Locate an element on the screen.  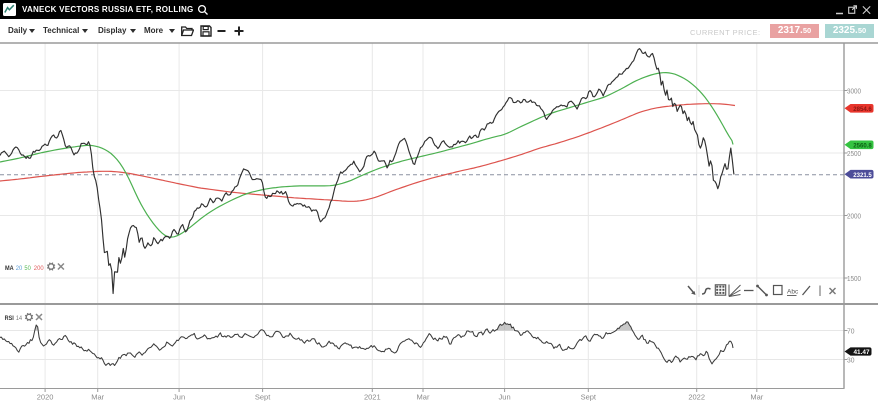
svg-text: 41.47 is located at coordinates (862, 352).